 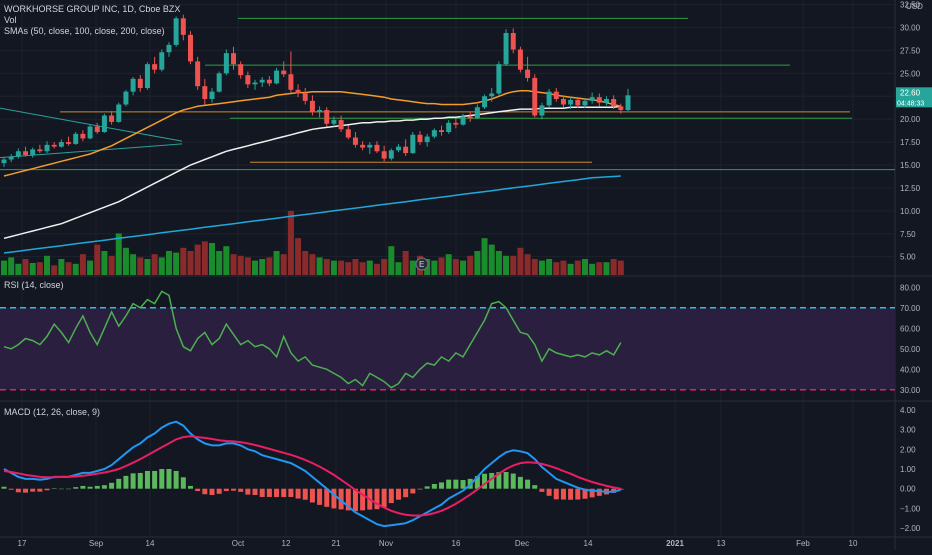 I want to click on last-price-label: 22.60, so click(x=910, y=92).